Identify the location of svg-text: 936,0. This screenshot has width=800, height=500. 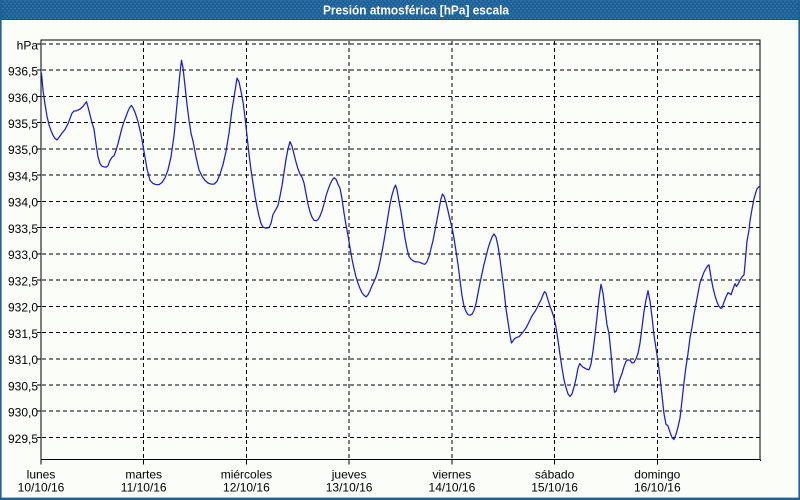
(23, 98).